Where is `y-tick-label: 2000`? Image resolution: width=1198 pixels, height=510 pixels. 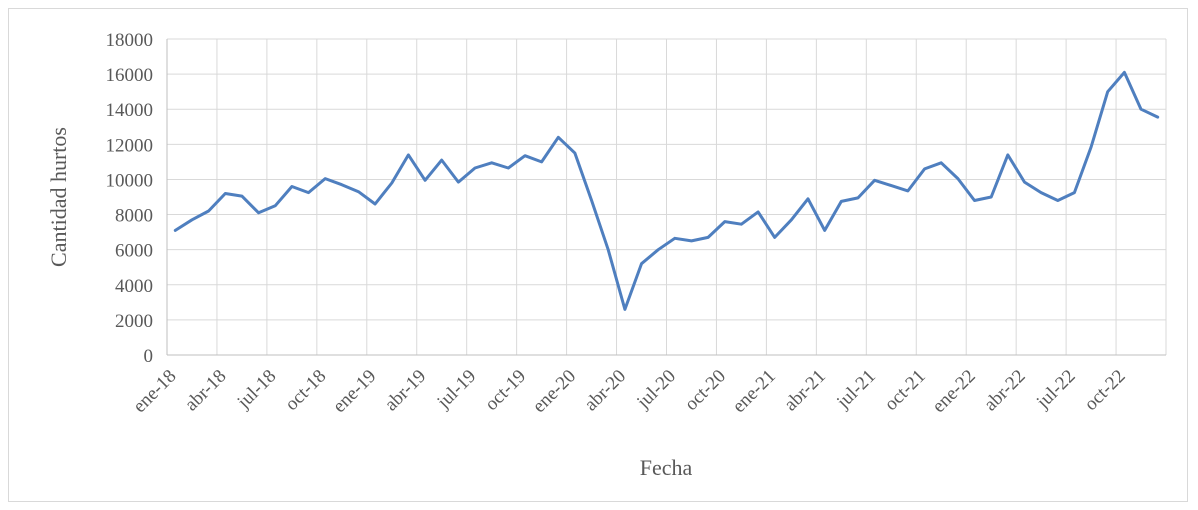 y-tick-label: 2000 is located at coordinates (134, 321).